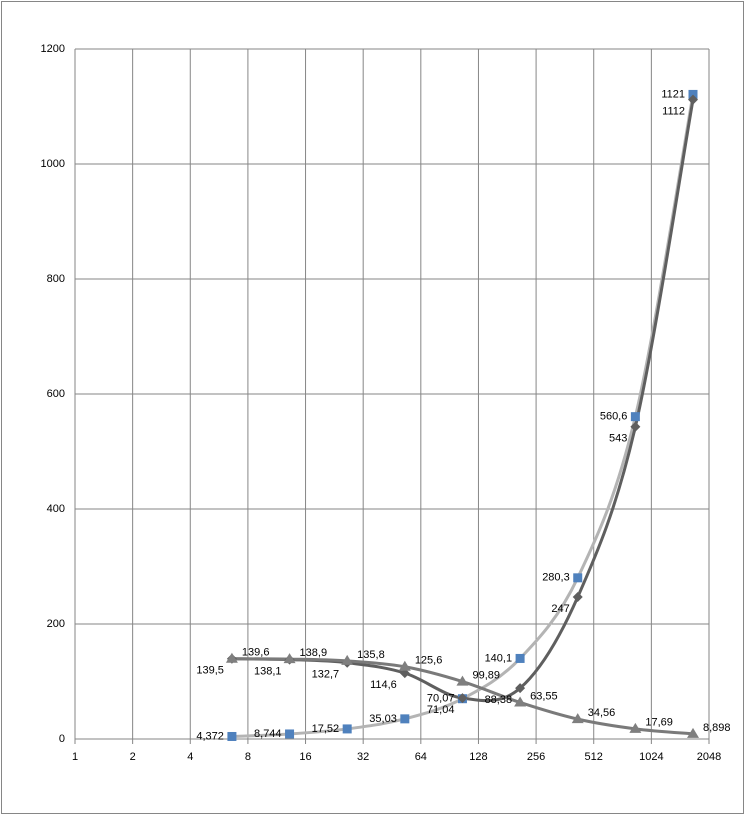 The height and width of the screenshot is (821, 746). I want to click on x-tick-label: 32, so click(363, 757).